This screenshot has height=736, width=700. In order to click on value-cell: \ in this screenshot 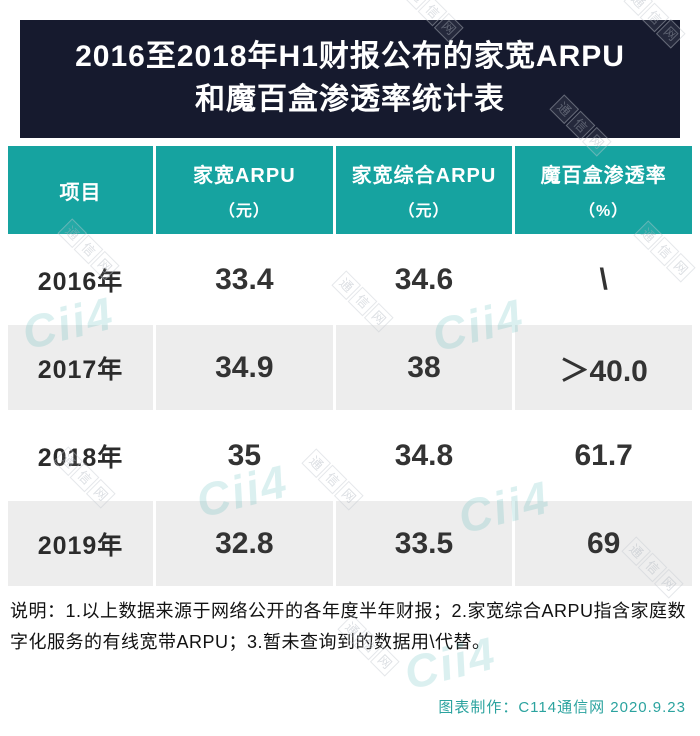, I will do `click(603, 279)`.